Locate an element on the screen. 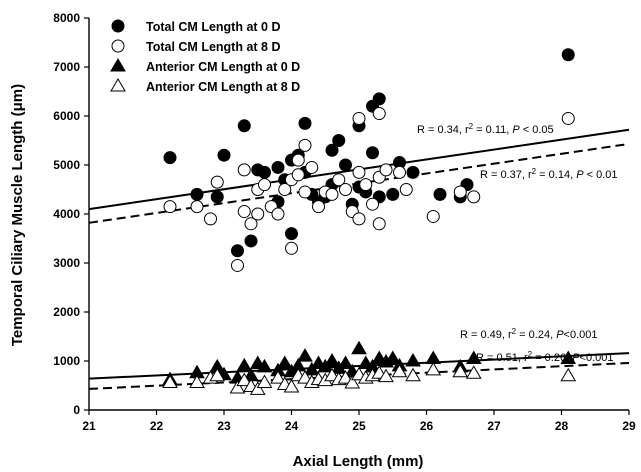  stats-pvalue: <0.001 is located at coordinates (597, 358).